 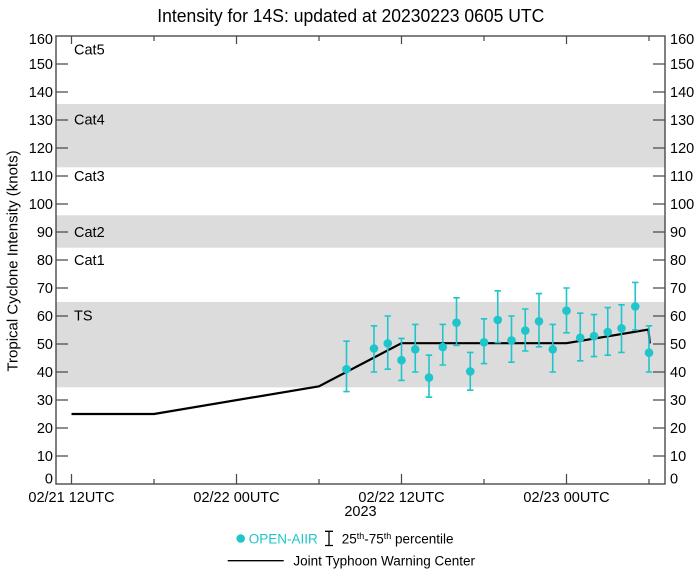 What do you see at coordinates (71, 498) in the screenshot?
I see `svg-text: 02/21 12UTC` at bounding box center [71, 498].